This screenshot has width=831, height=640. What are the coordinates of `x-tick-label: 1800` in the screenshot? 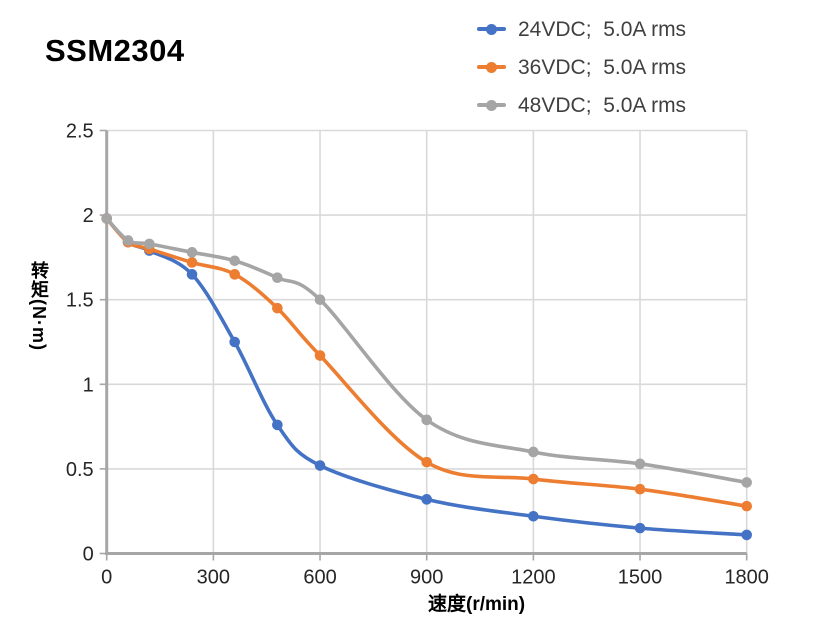 It's located at (746, 578).